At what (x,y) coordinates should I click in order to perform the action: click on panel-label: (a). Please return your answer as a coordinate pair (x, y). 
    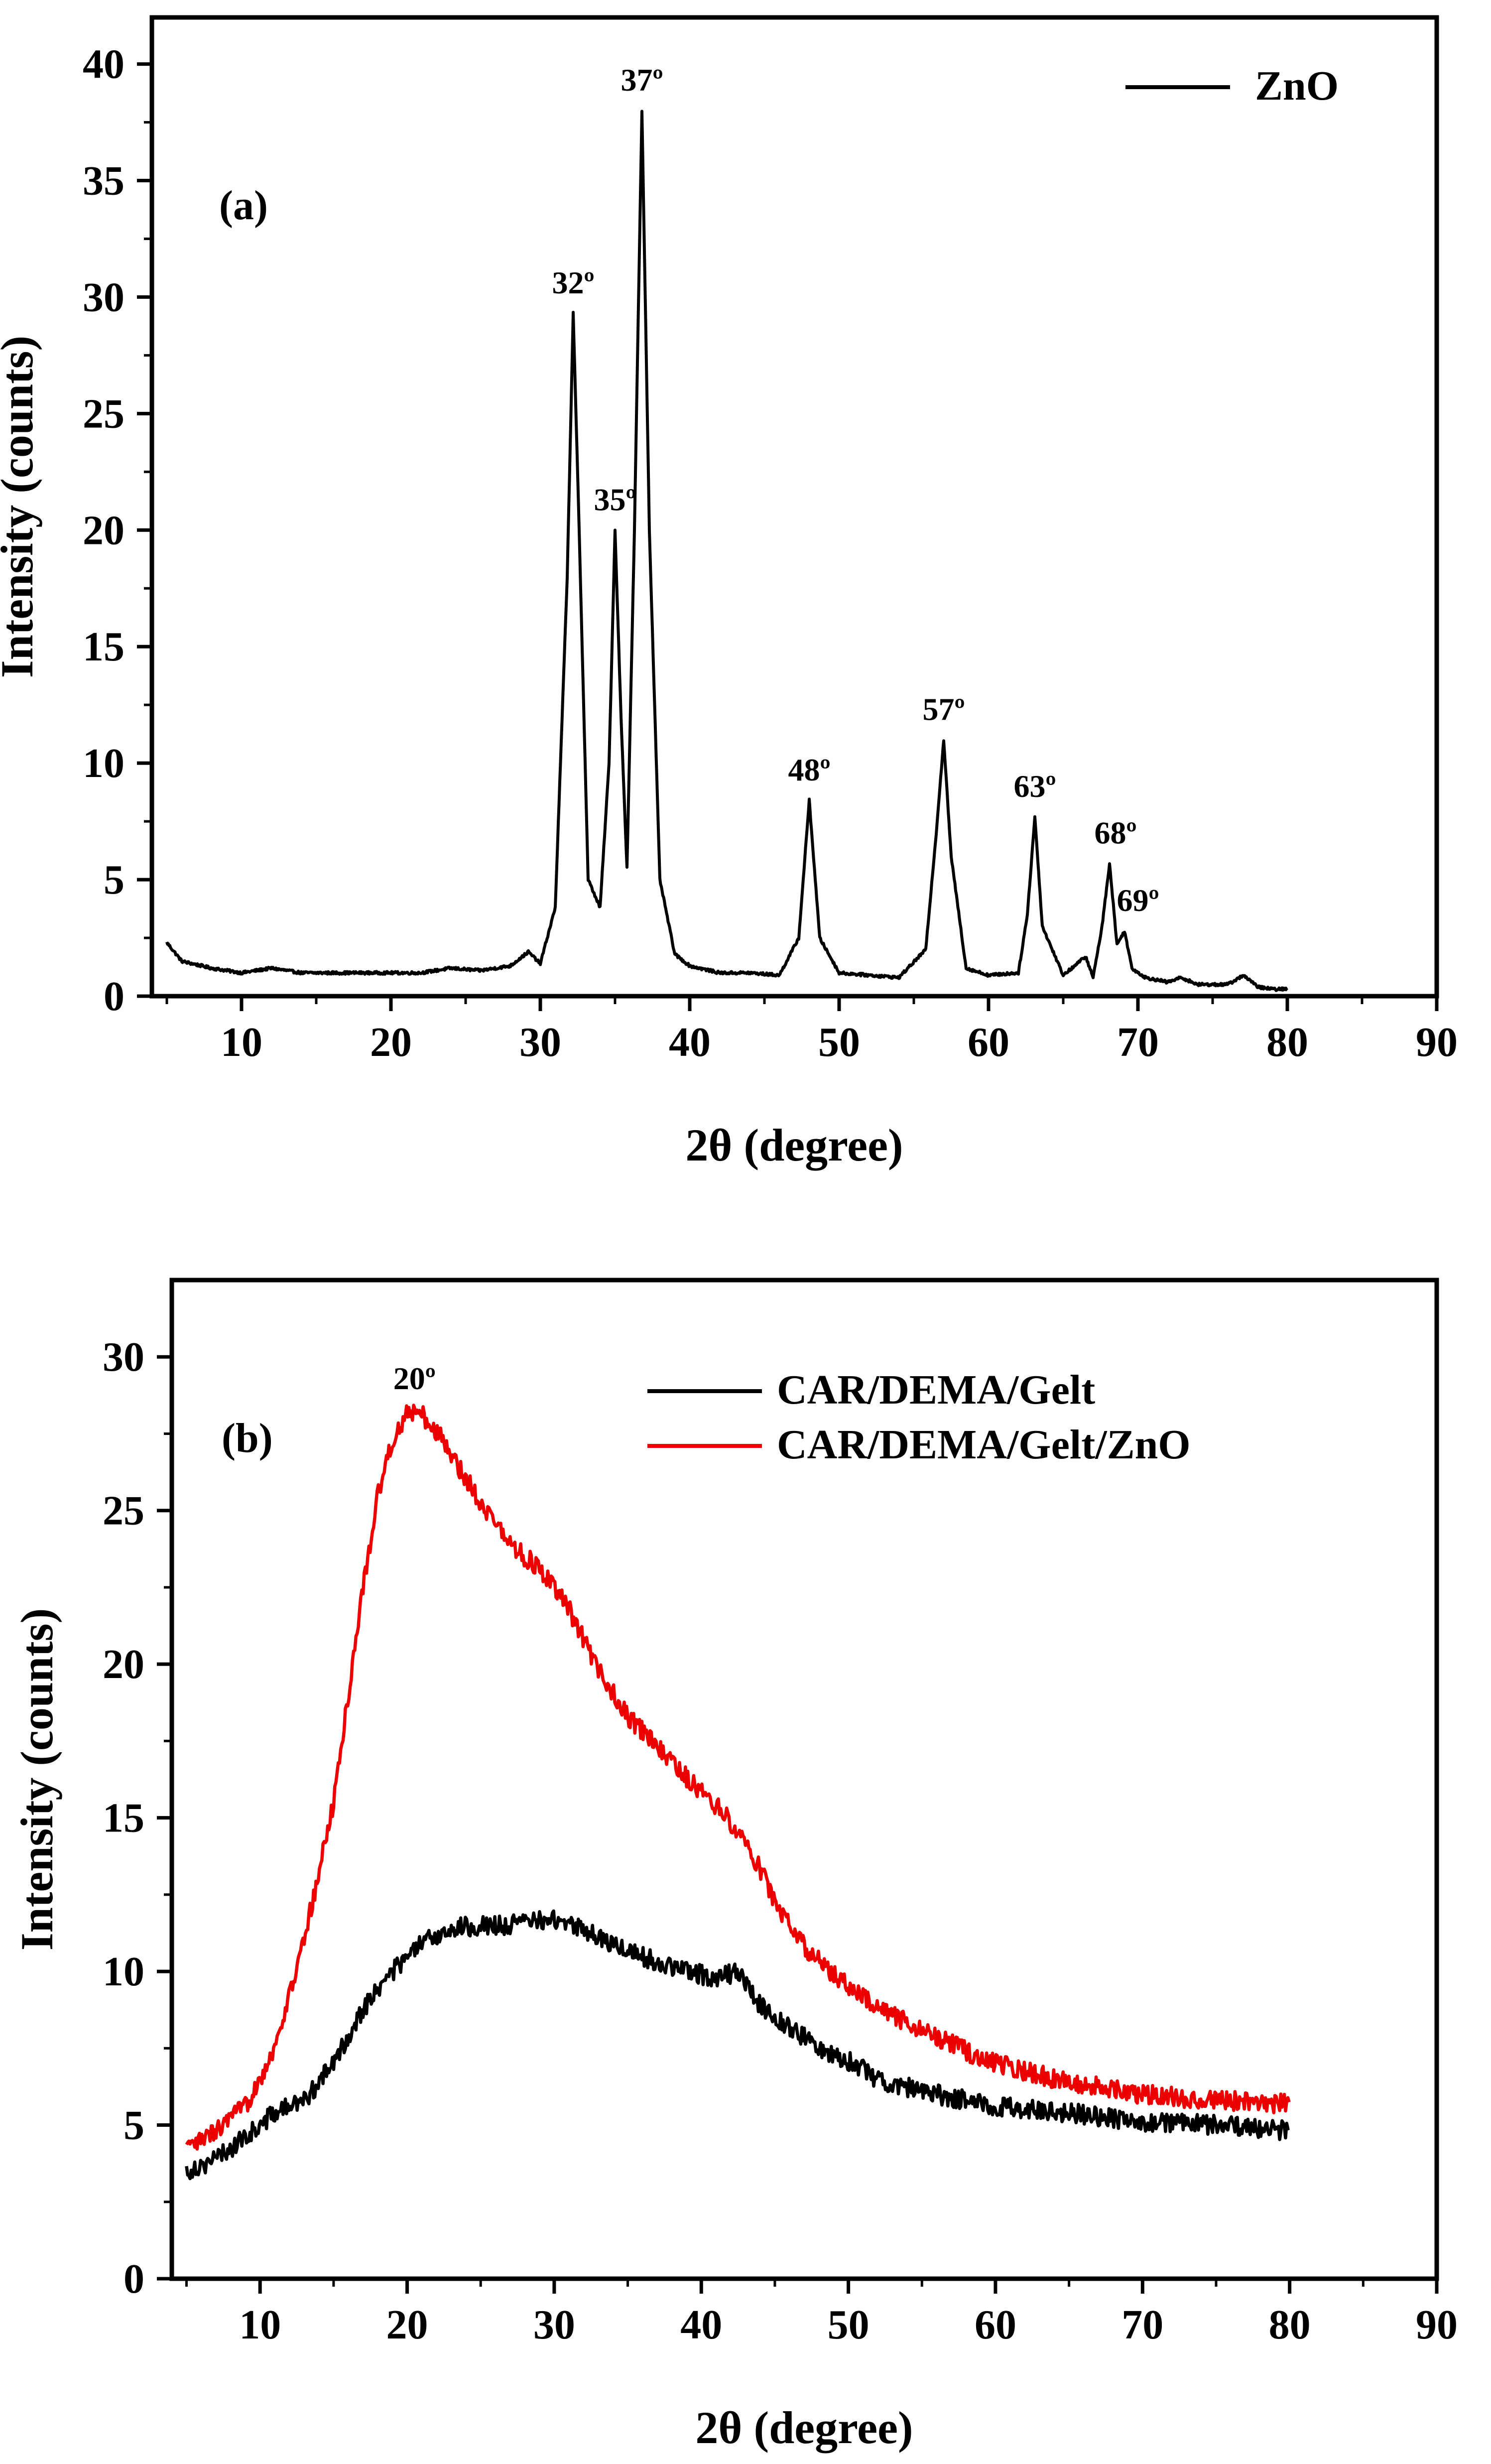
    Looking at the image, I should click on (243, 205).